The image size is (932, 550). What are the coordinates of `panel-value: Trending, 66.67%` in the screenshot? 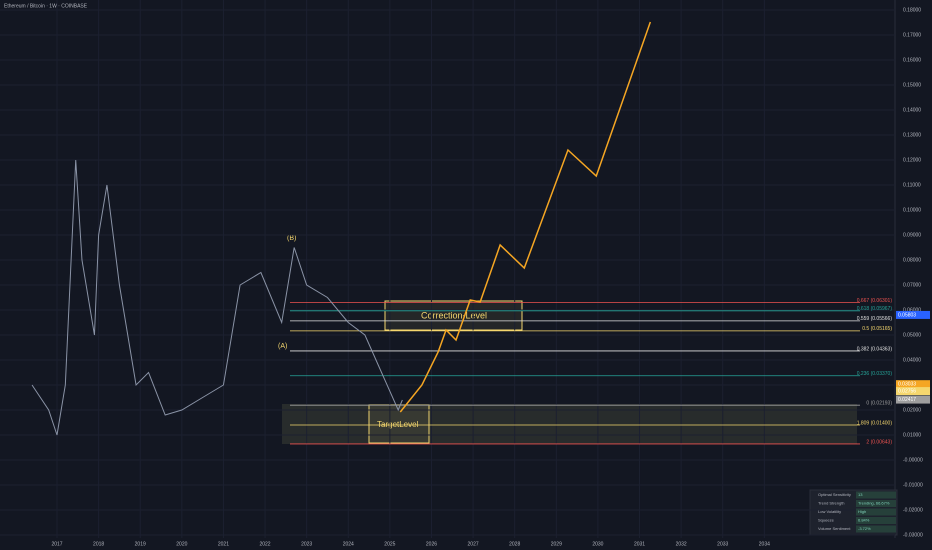 It's located at (874, 503).